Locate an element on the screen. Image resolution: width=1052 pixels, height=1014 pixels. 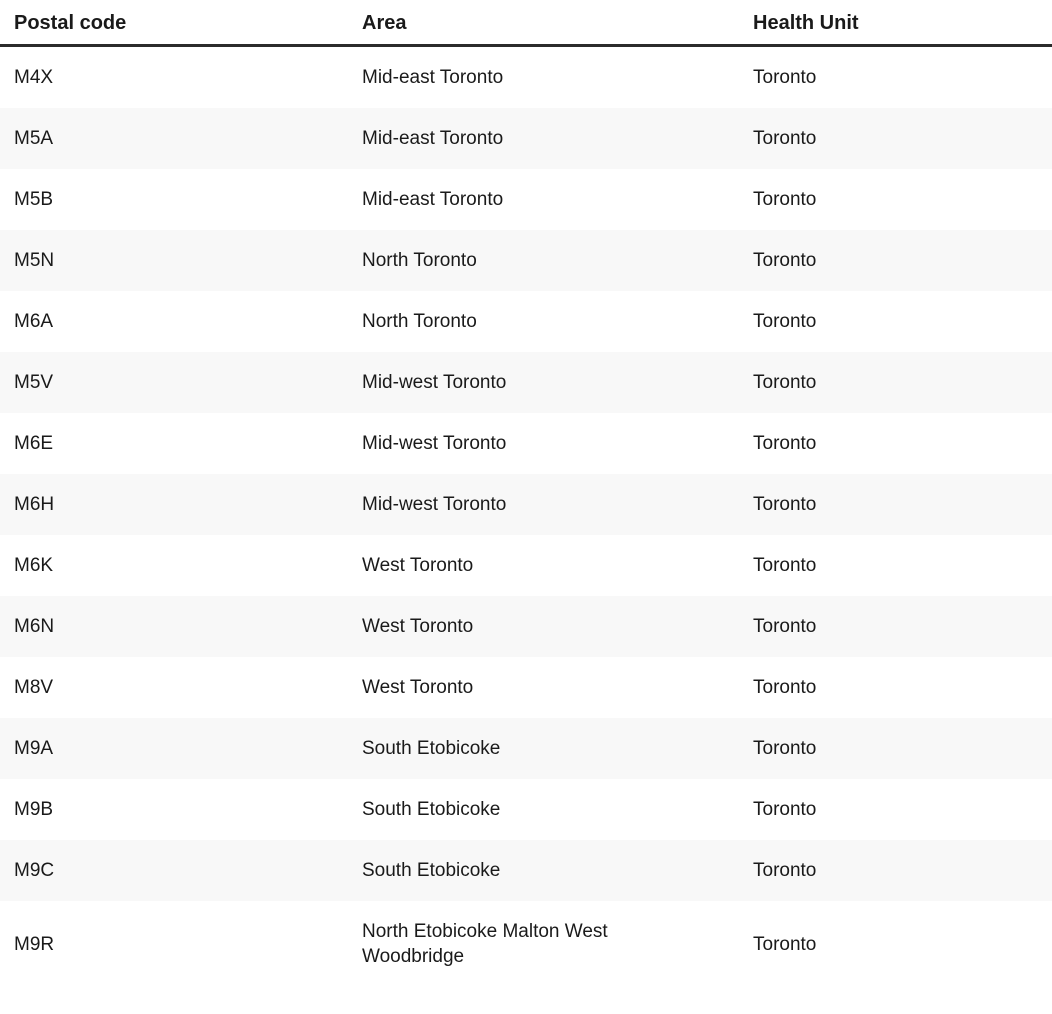
table-header: Postal code Area Health Unit is located at coordinates (526, 23).